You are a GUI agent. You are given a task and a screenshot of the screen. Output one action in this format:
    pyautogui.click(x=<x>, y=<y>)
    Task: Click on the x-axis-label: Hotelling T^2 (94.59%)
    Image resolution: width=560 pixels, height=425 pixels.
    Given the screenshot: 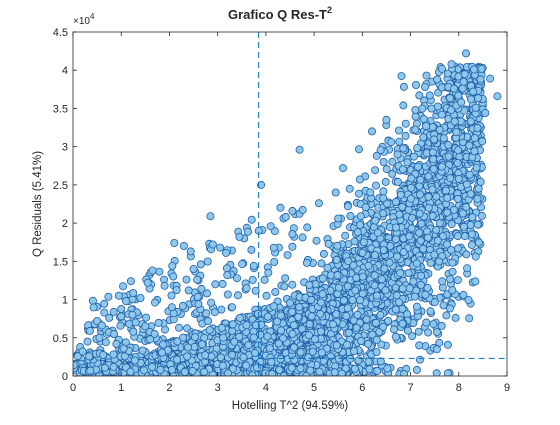 What is the action you would take?
    pyautogui.click(x=290, y=406)
    